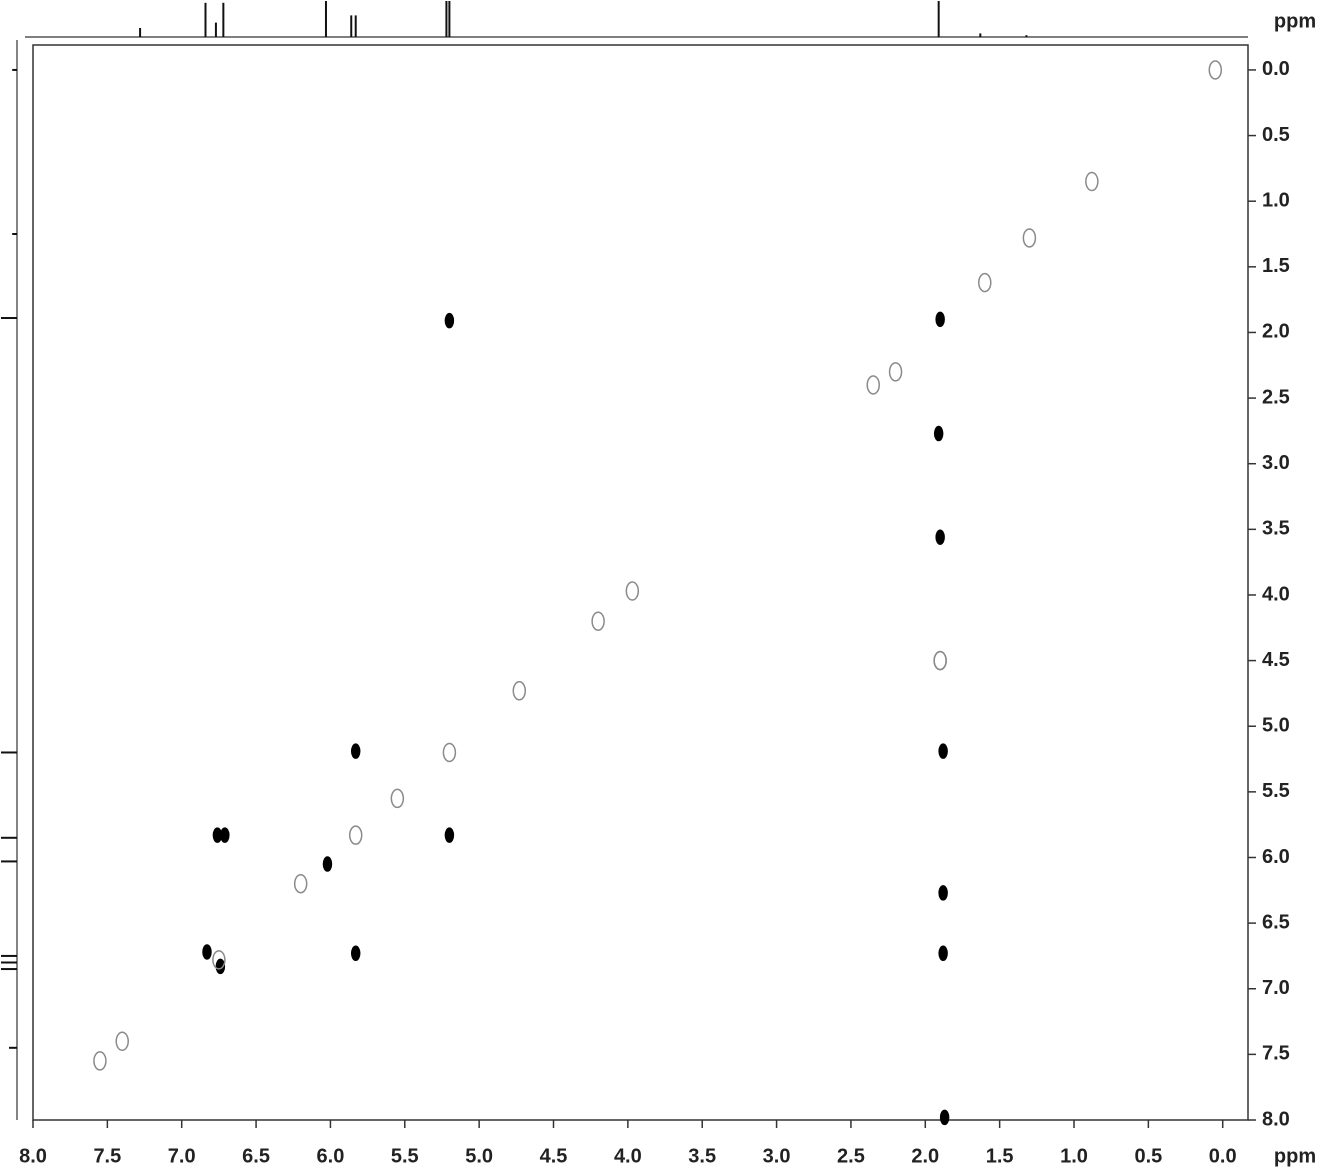 This screenshot has width=1327, height=1170. What do you see at coordinates (1295, 21) in the screenshot?
I see `y-axis-label: ppm` at bounding box center [1295, 21].